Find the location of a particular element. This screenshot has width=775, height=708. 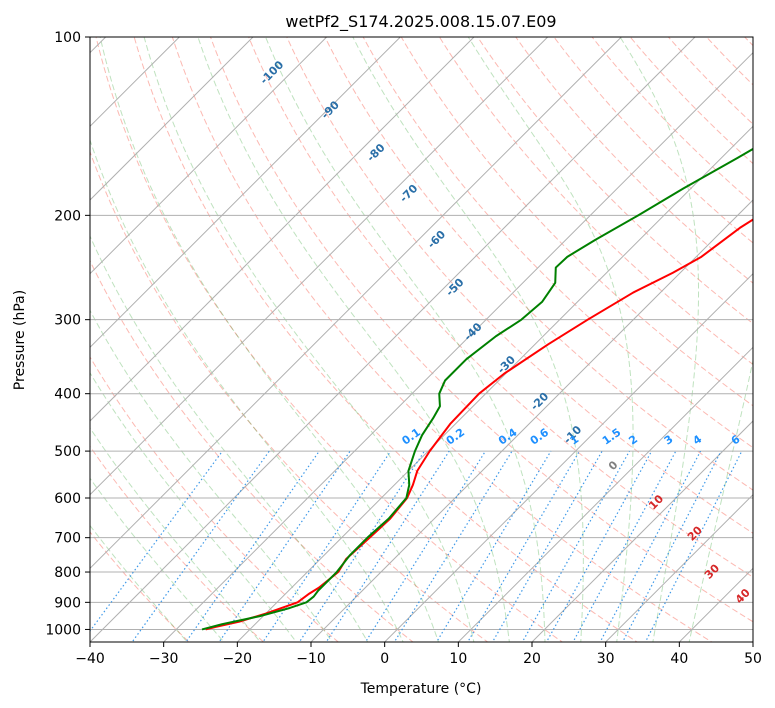

x-tick-label: 0 is located at coordinates (384, 659).